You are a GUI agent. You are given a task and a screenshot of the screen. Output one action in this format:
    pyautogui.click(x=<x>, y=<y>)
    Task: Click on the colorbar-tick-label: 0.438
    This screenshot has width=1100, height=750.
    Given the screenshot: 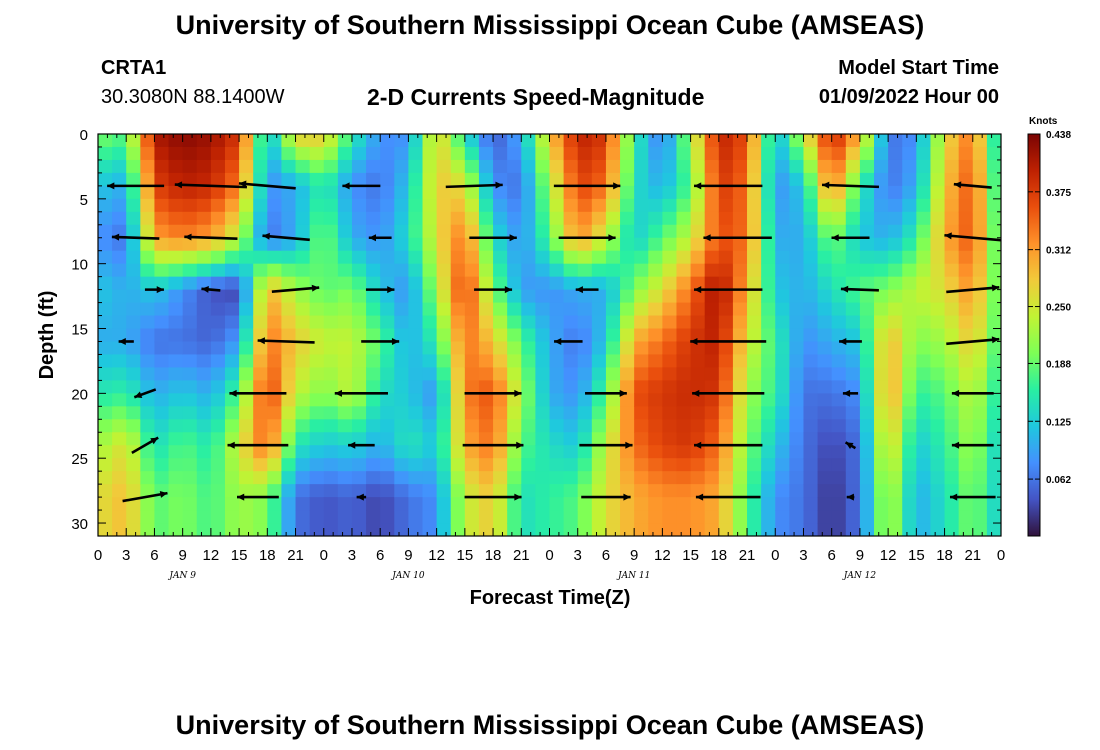 What is the action you would take?
    pyautogui.click(x=1058, y=135)
    